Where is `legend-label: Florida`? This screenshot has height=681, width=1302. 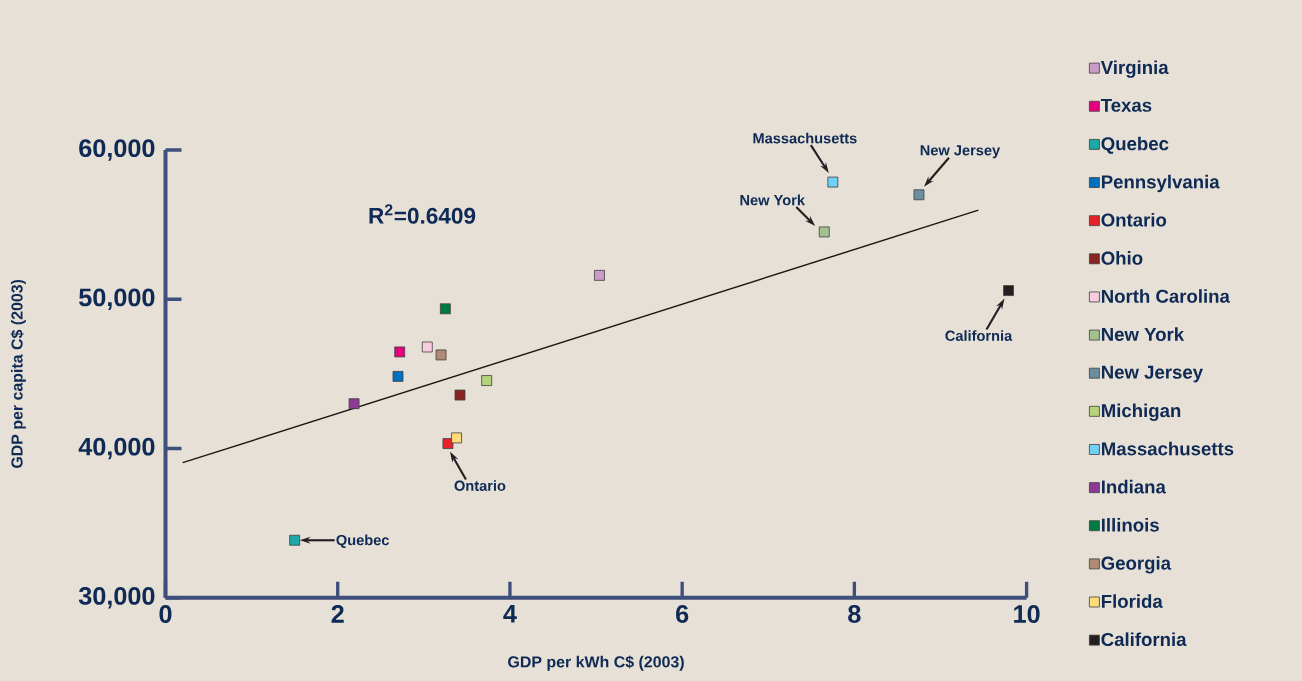
legend-label: Florida is located at coordinates (1132, 601).